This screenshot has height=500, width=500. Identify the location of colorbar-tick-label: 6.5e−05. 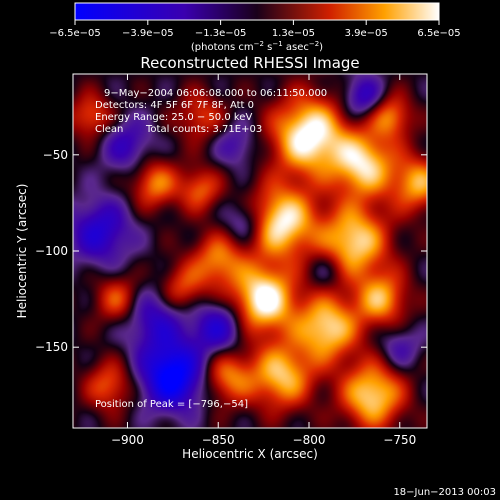
(438, 33).